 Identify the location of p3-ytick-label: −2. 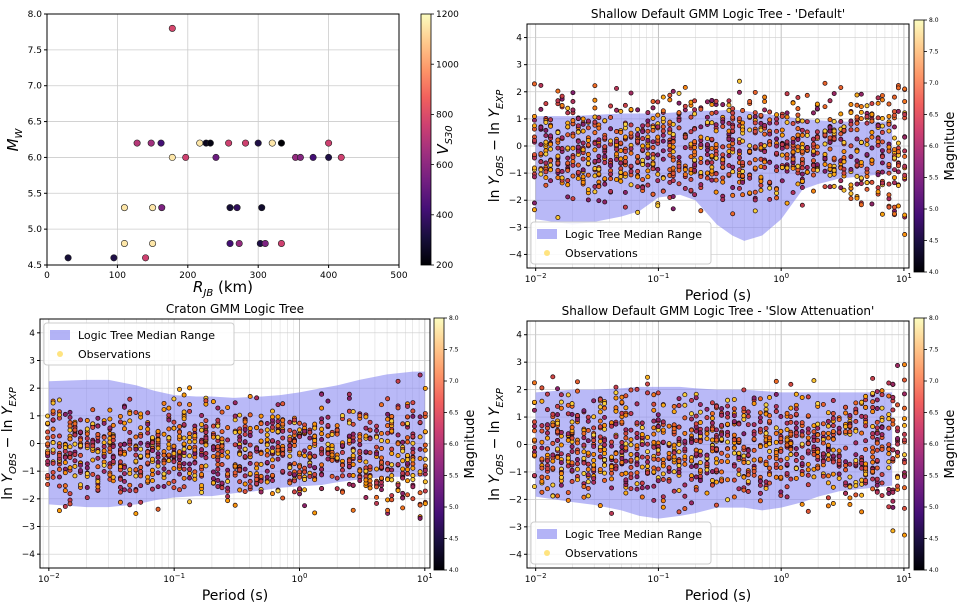
(28, 500).